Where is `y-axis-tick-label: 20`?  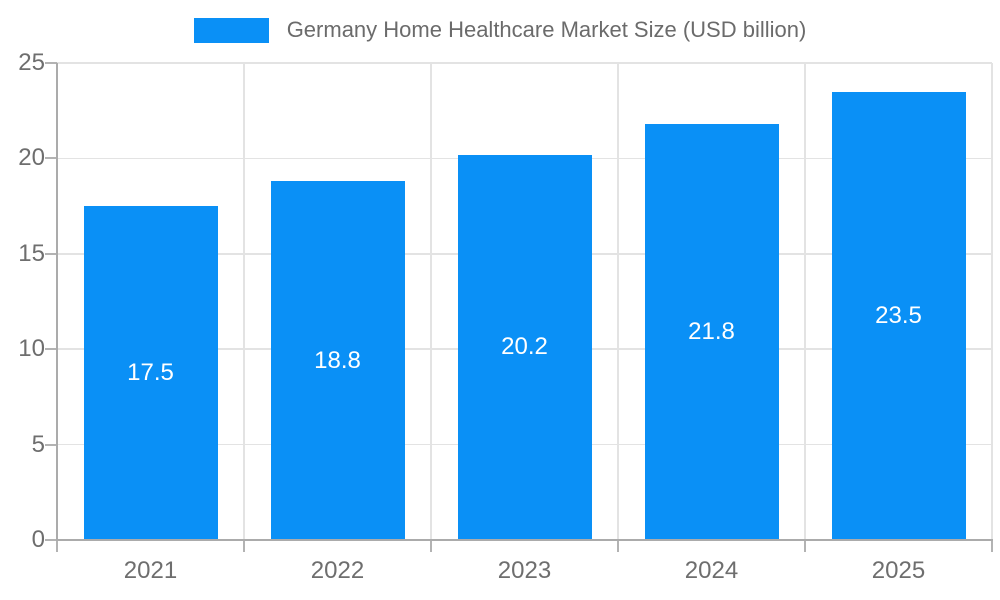
y-axis-tick-label: 20 is located at coordinates (31, 158).